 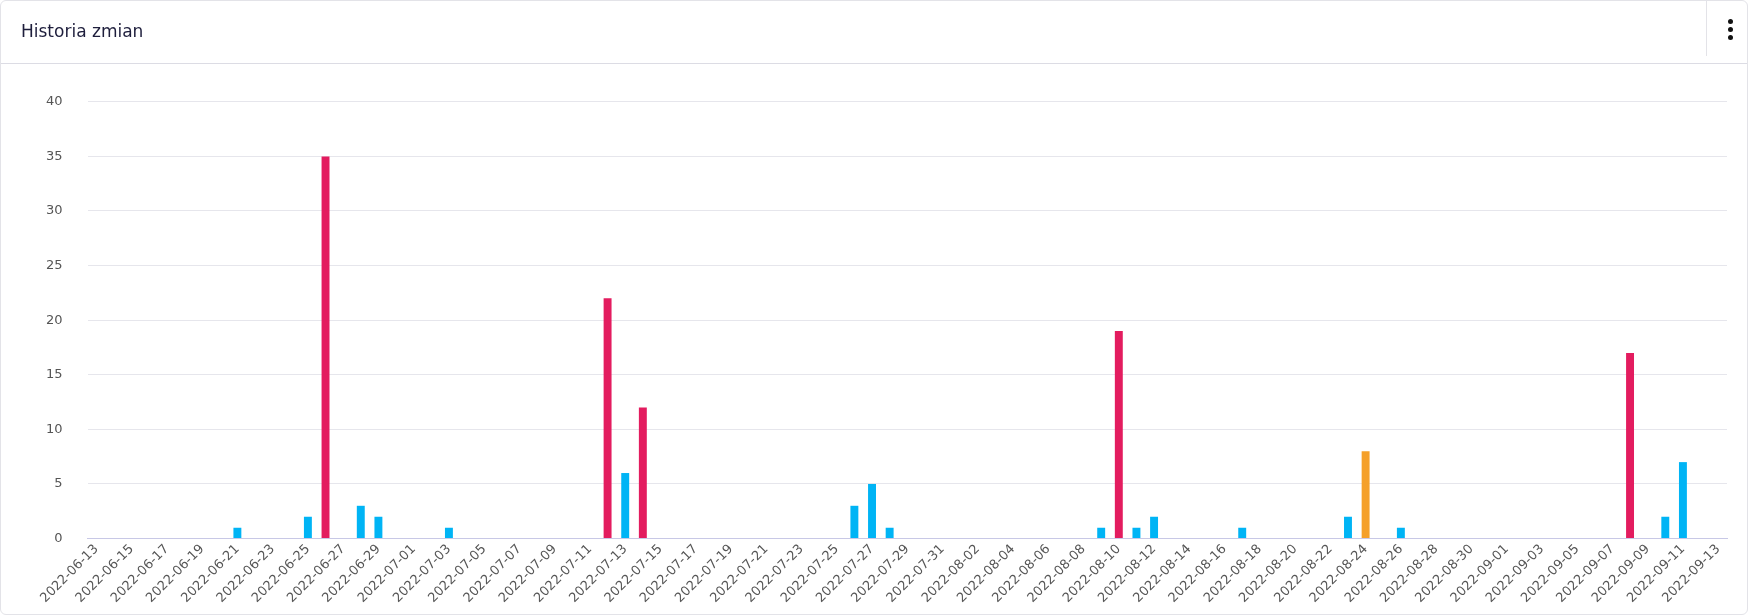 What do you see at coordinates (82, 31) in the screenshot?
I see `chart-title: Historia zmian` at bounding box center [82, 31].